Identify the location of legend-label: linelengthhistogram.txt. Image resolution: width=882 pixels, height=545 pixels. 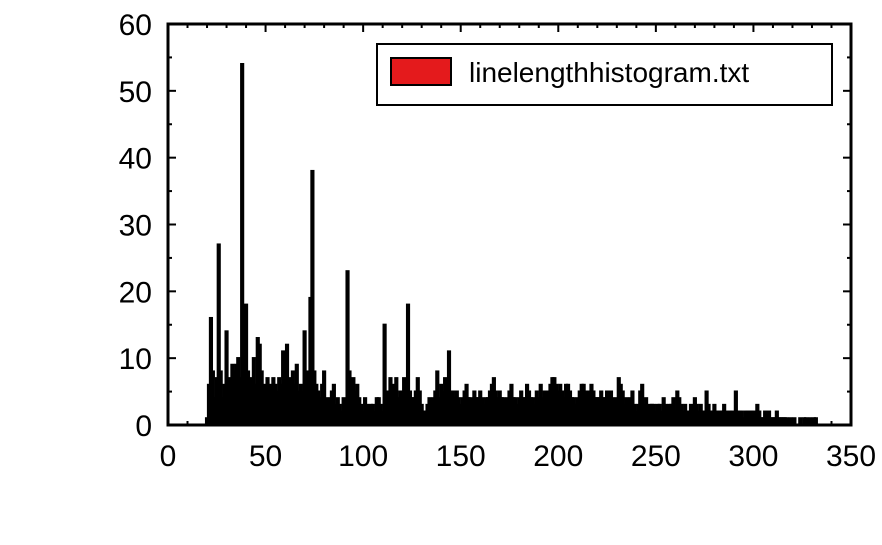
(609, 72).